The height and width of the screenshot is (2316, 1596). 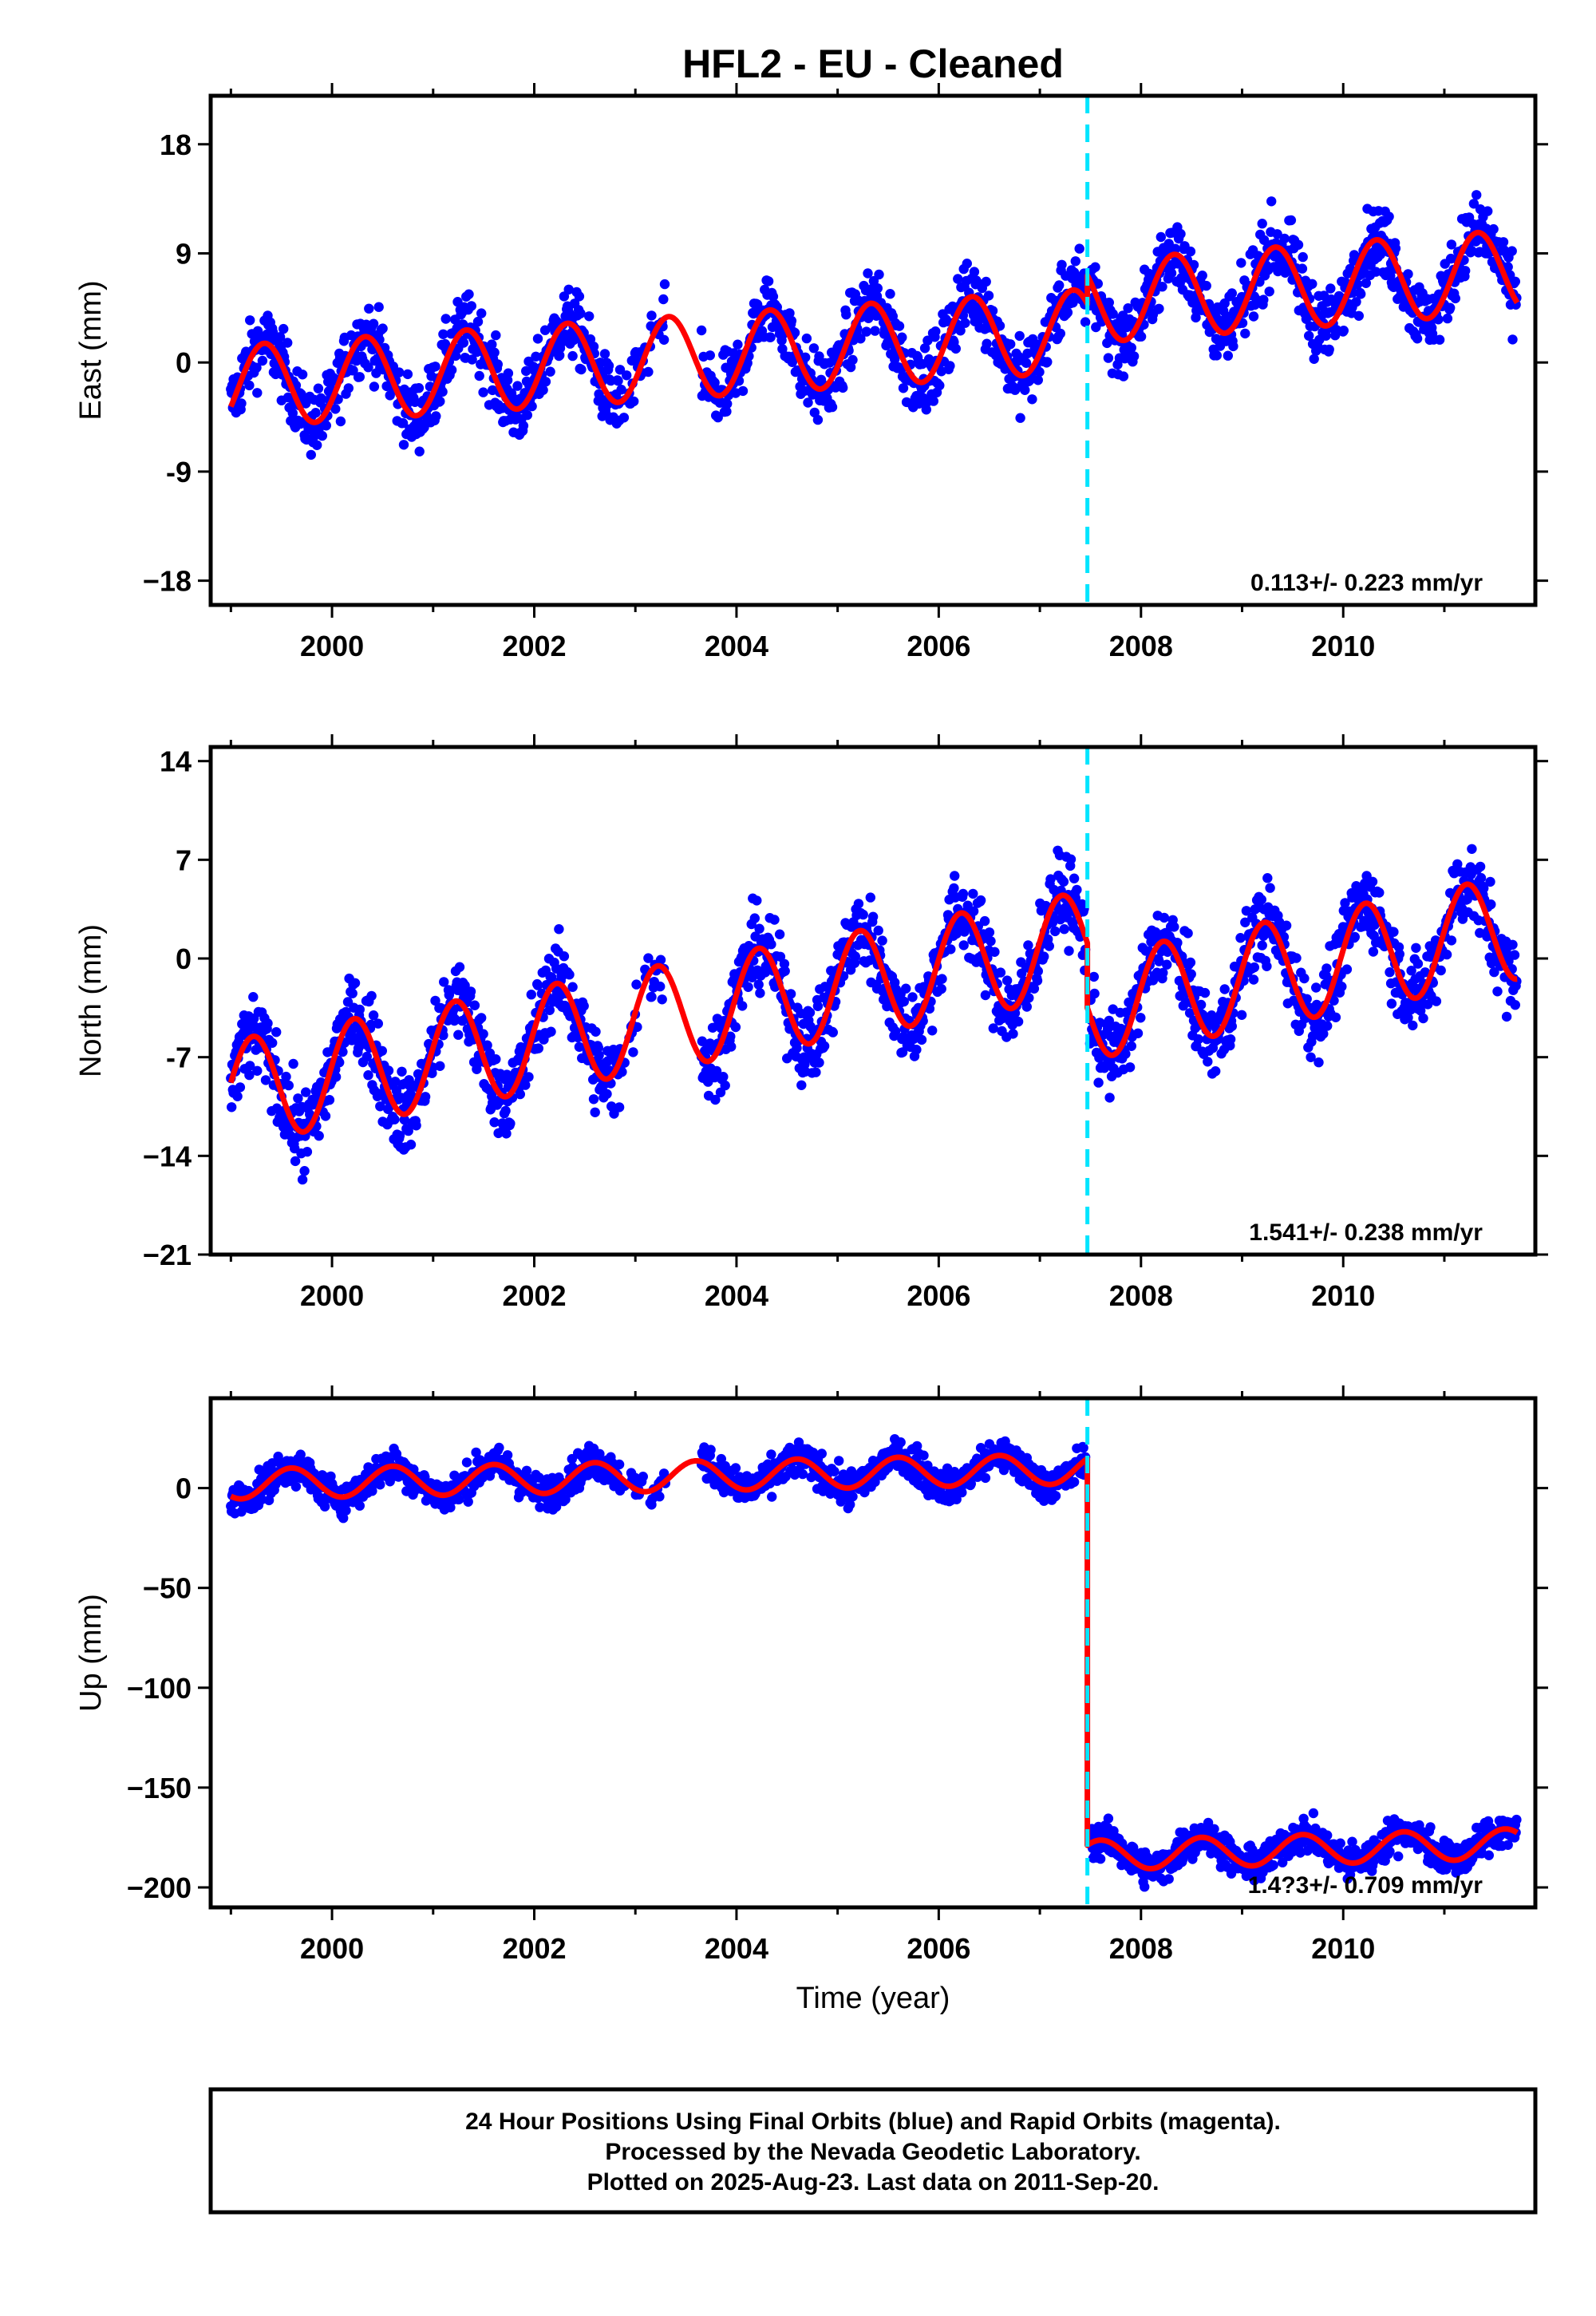 I want to click on y-tick-label: 0, so click(x=184, y=362).